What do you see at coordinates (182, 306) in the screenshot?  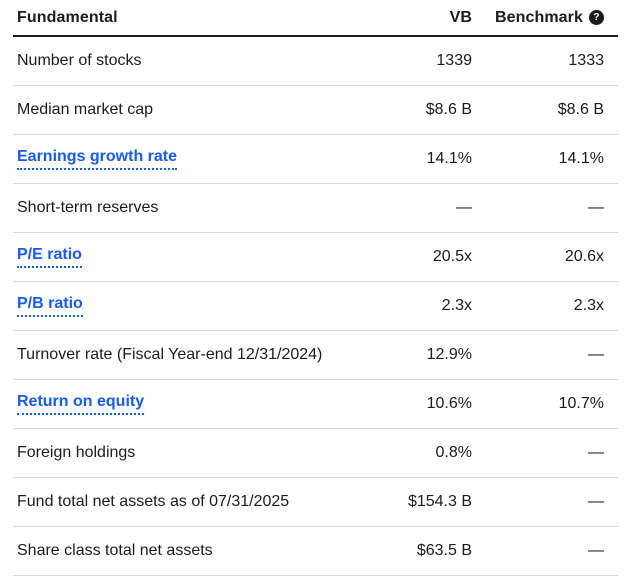 I see `row-label-cell: P/B ratio` at bounding box center [182, 306].